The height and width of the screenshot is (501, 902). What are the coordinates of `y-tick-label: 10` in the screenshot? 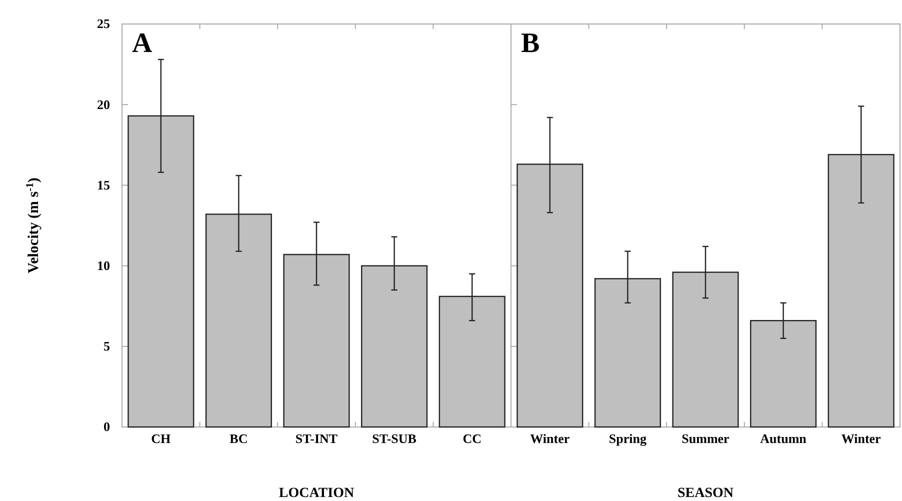 It's located at (103, 265).